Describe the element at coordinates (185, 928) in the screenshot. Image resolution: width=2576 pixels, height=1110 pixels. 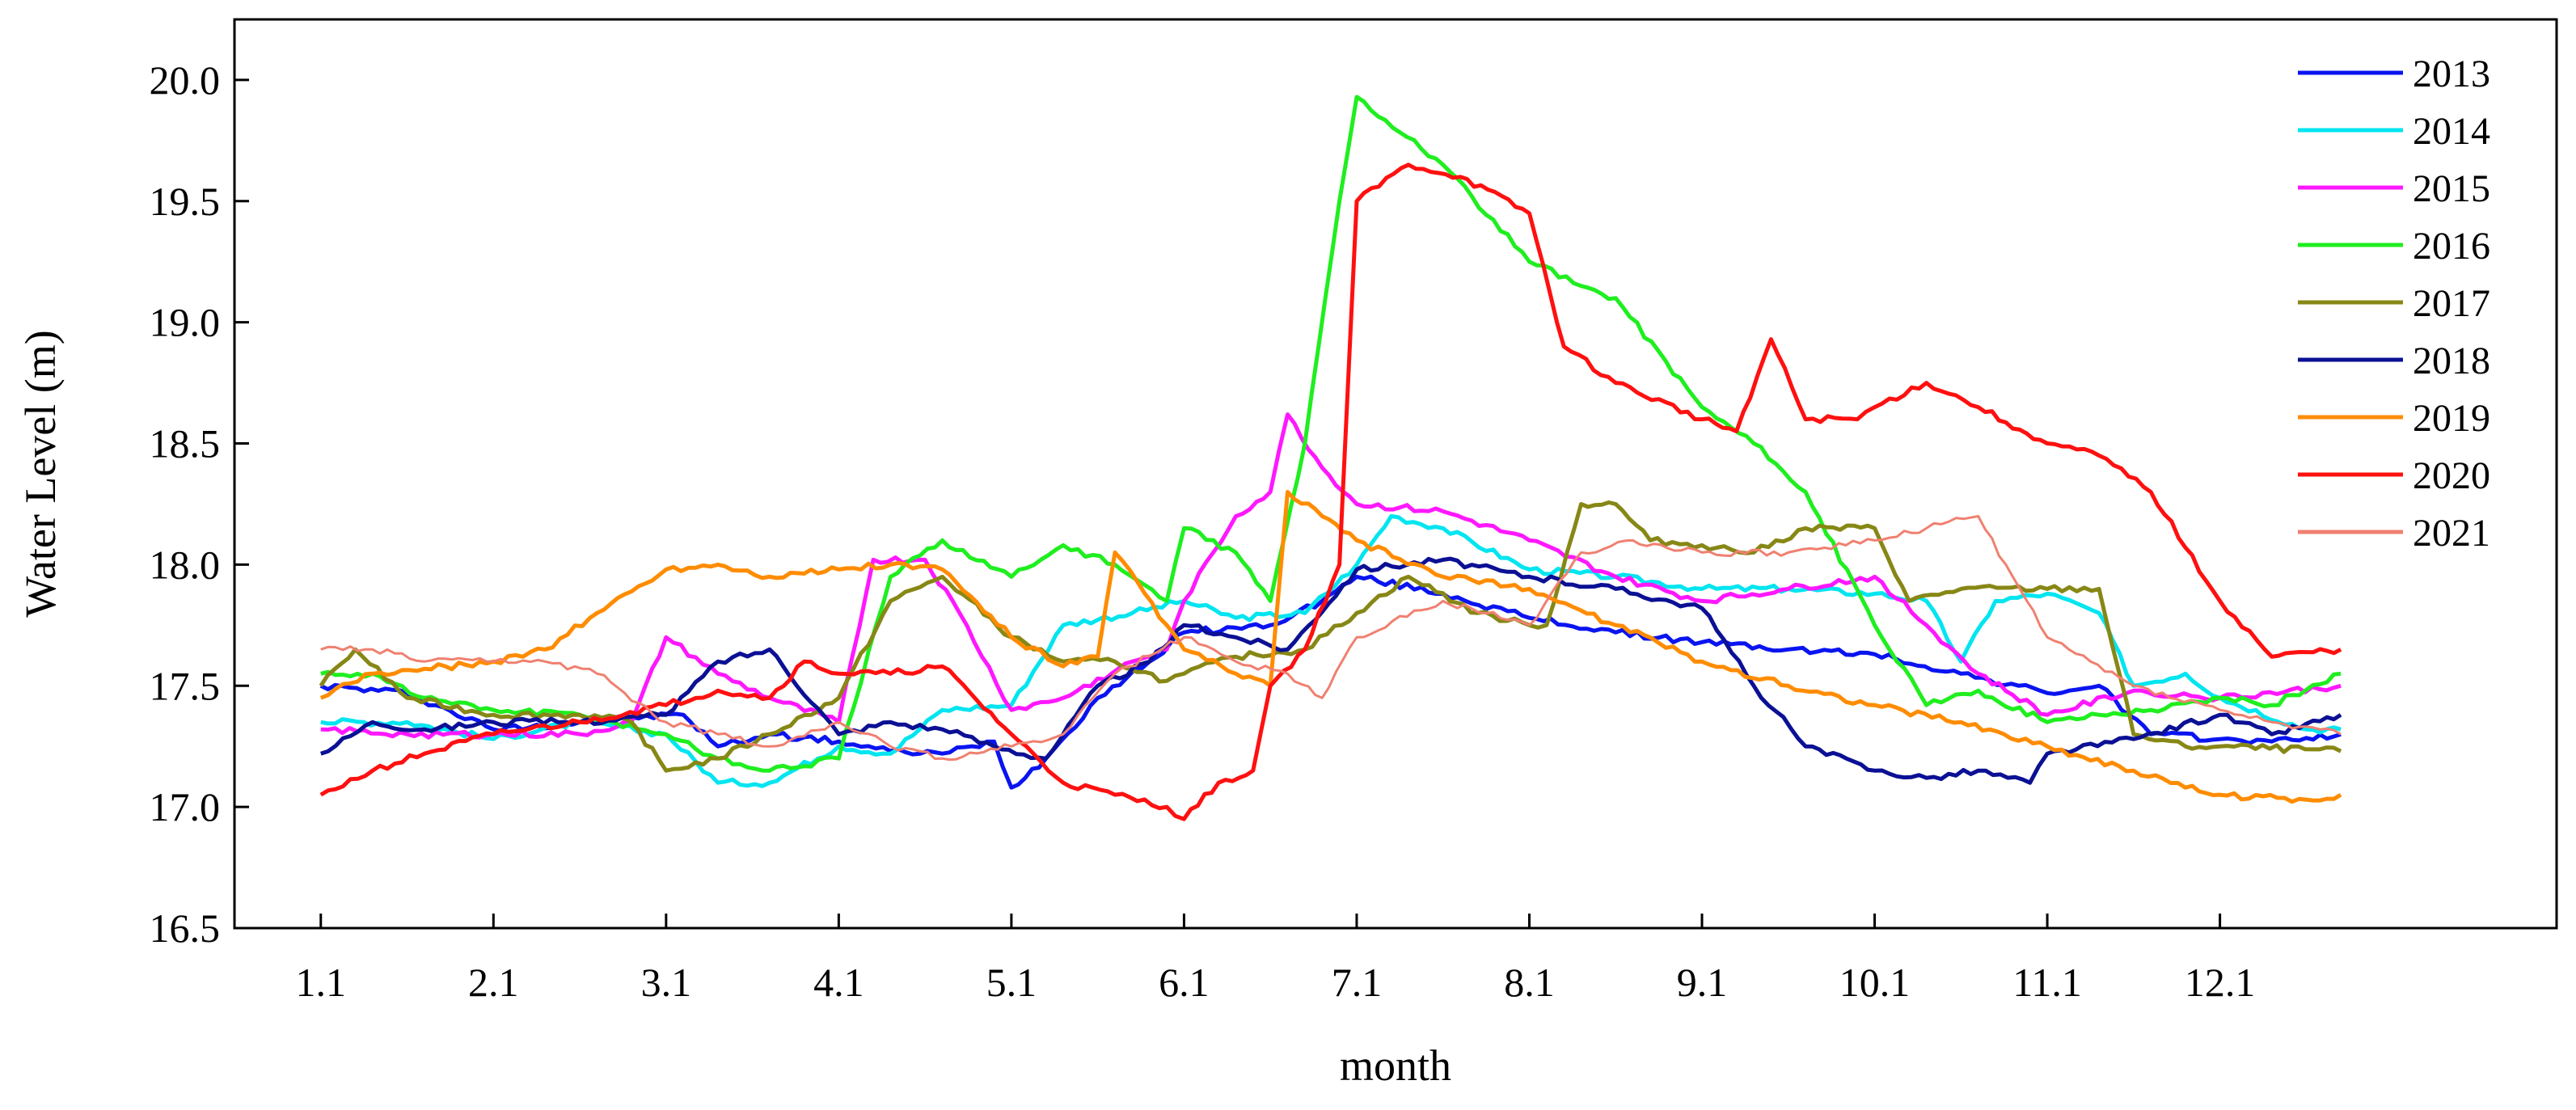
I see `y-tick-label: 16.5` at that location.